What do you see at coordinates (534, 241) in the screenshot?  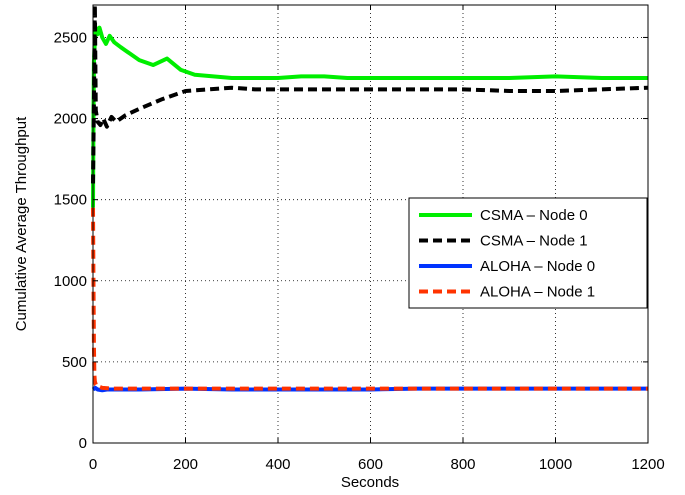 I see `legend-label-1: CSMA – Node 1` at bounding box center [534, 241].